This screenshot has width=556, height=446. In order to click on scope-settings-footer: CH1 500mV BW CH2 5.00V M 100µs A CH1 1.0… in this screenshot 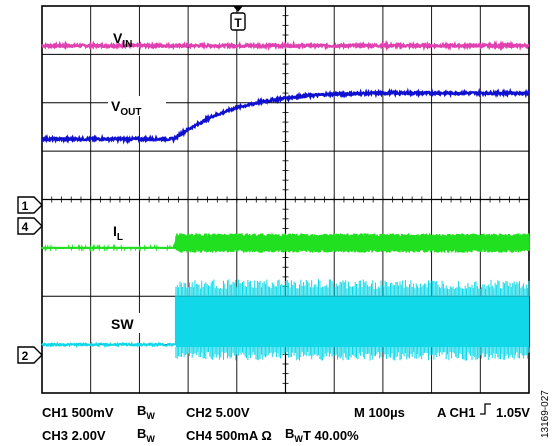, I will do `click(286, 423)`.